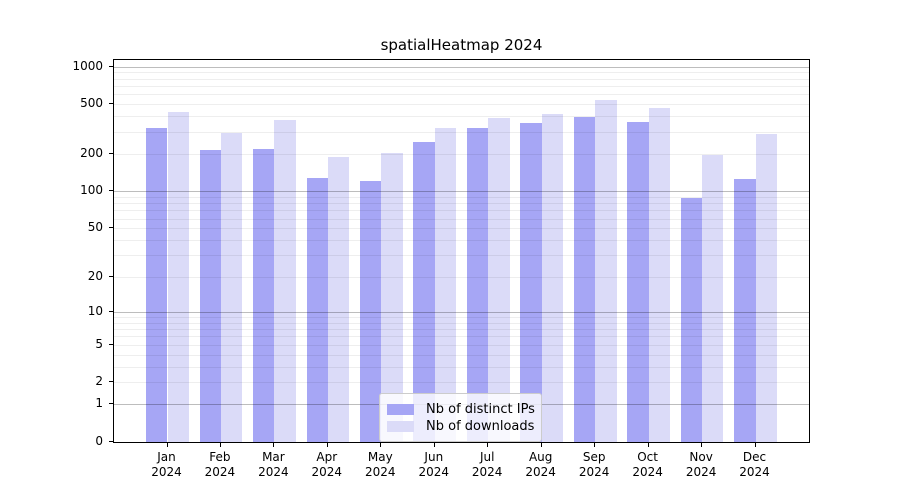 The height and width of the screenshot is (500, 900). What do you see at coordinates (702, 445) in the screenshot?
I see `x-tick-mark-nov` at bounding box center [702, 445].